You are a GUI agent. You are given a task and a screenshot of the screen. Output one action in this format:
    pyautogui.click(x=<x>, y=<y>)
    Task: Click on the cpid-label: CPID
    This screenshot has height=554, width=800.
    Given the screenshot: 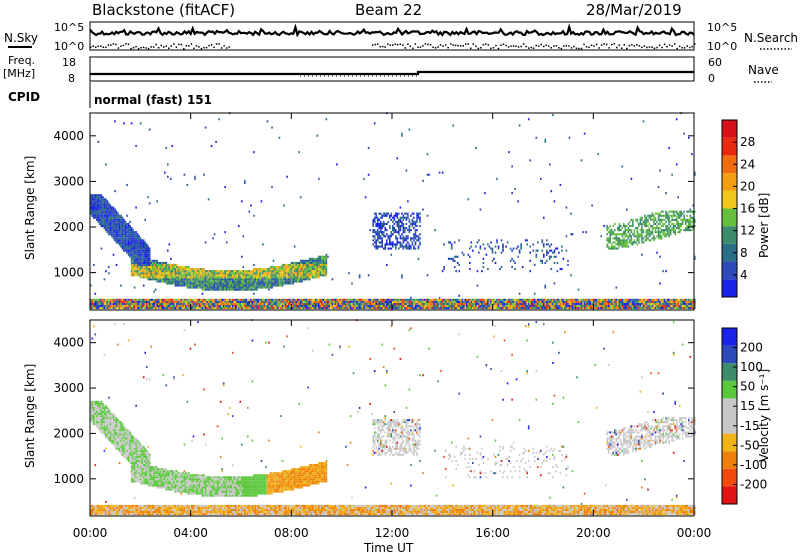 What is the action you would take?
    pyautogui.click(x=24, y=97)
    